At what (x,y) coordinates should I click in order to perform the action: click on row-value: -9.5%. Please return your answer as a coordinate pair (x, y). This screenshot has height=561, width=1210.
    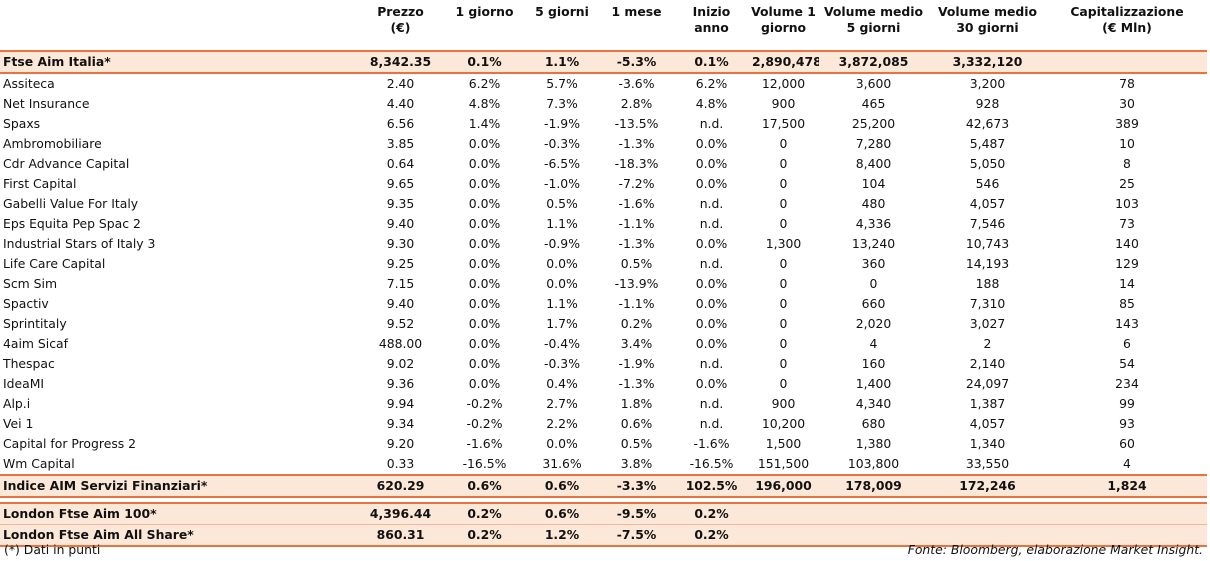
    Looking at the image, I should click on (636, 513).